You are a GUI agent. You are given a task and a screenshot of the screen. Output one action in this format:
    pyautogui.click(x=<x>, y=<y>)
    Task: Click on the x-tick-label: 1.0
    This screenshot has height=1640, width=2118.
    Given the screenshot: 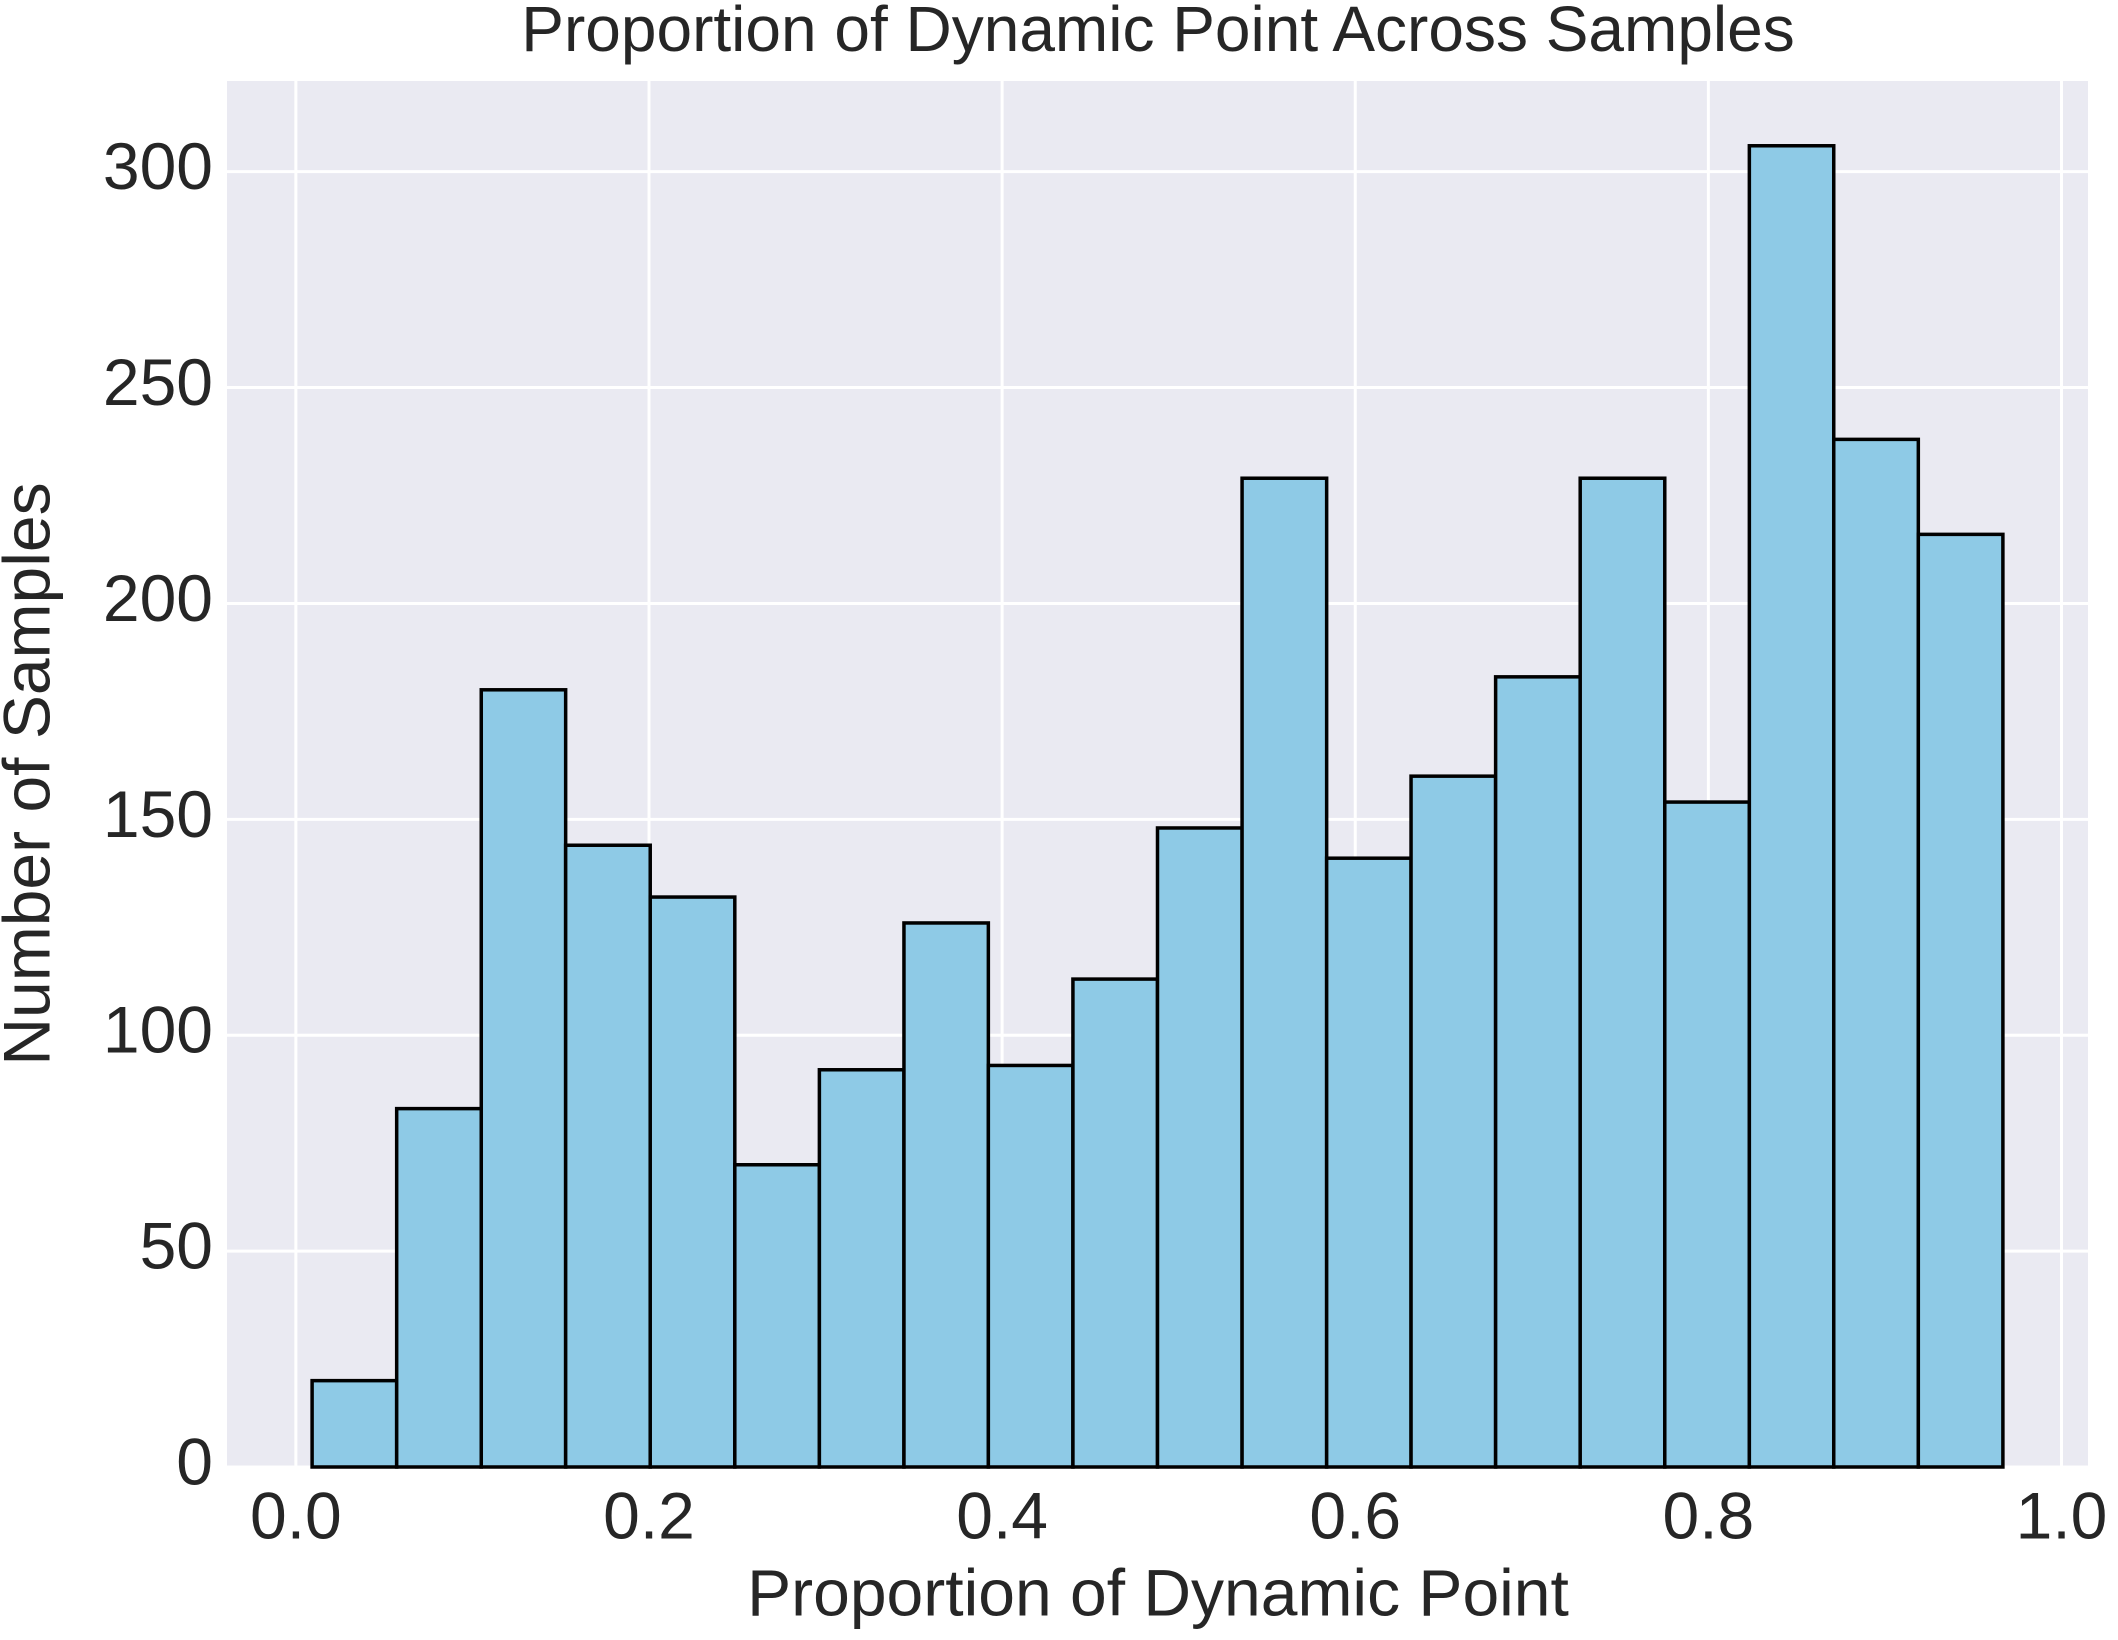 What is the action you would take?
    pyautogui.click(x=2062, y=1515)
    